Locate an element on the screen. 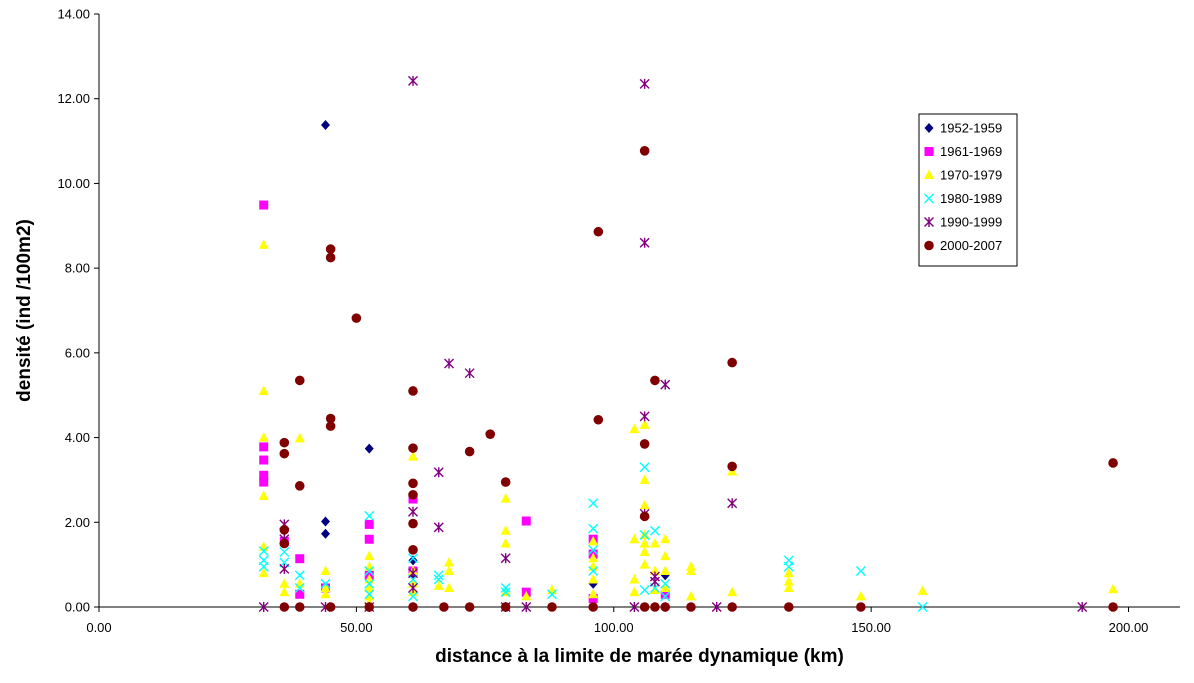  legend-label: 1980-1989 is located at coordinates (971, 198).